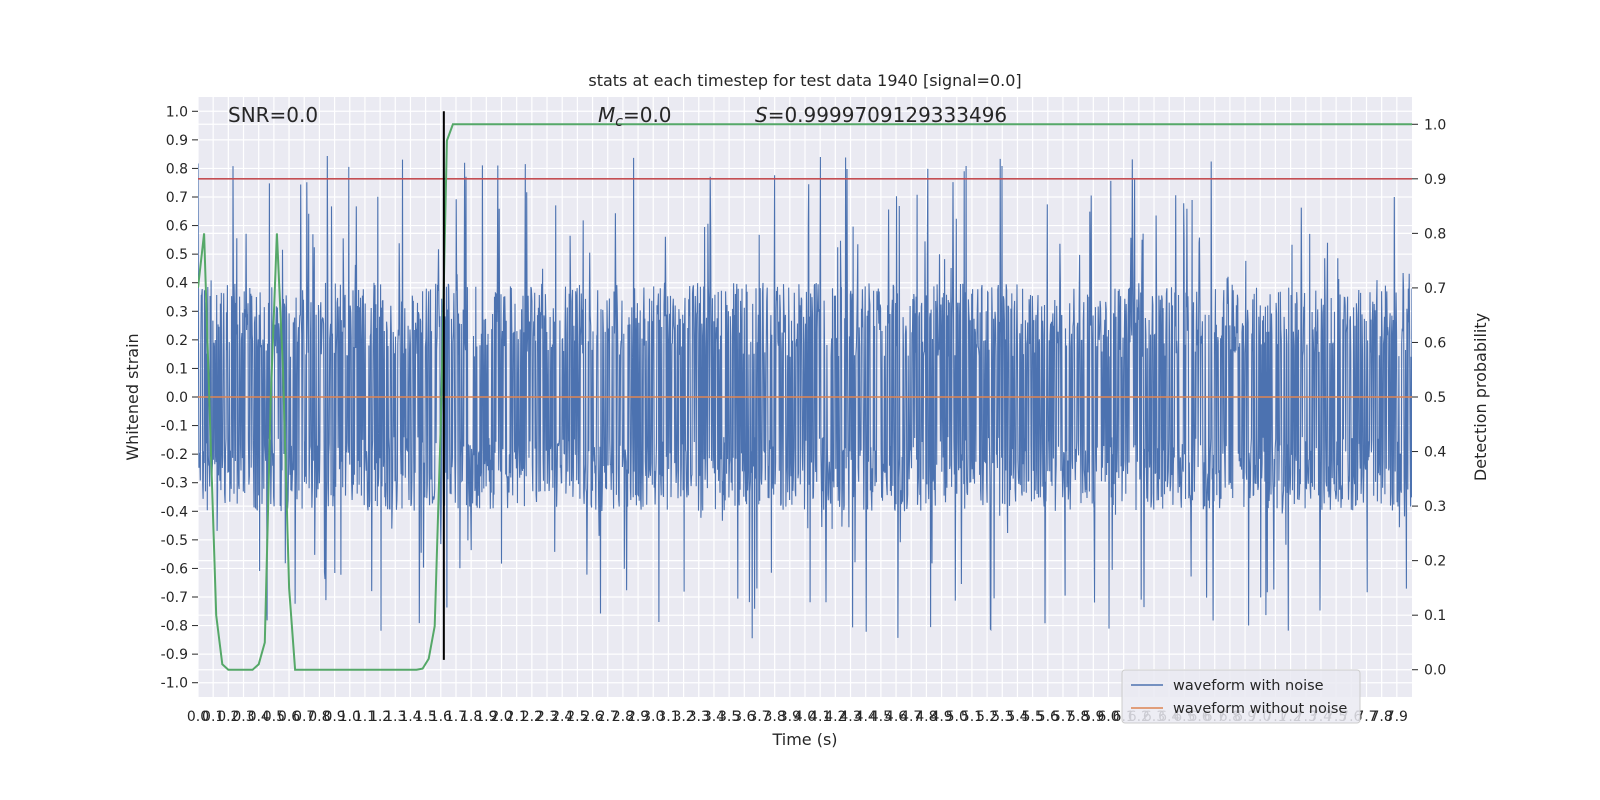  Describe the element at coordinates (174, 512) in the screenshot. I see `tick-label-y-left: -0.4` at that location.